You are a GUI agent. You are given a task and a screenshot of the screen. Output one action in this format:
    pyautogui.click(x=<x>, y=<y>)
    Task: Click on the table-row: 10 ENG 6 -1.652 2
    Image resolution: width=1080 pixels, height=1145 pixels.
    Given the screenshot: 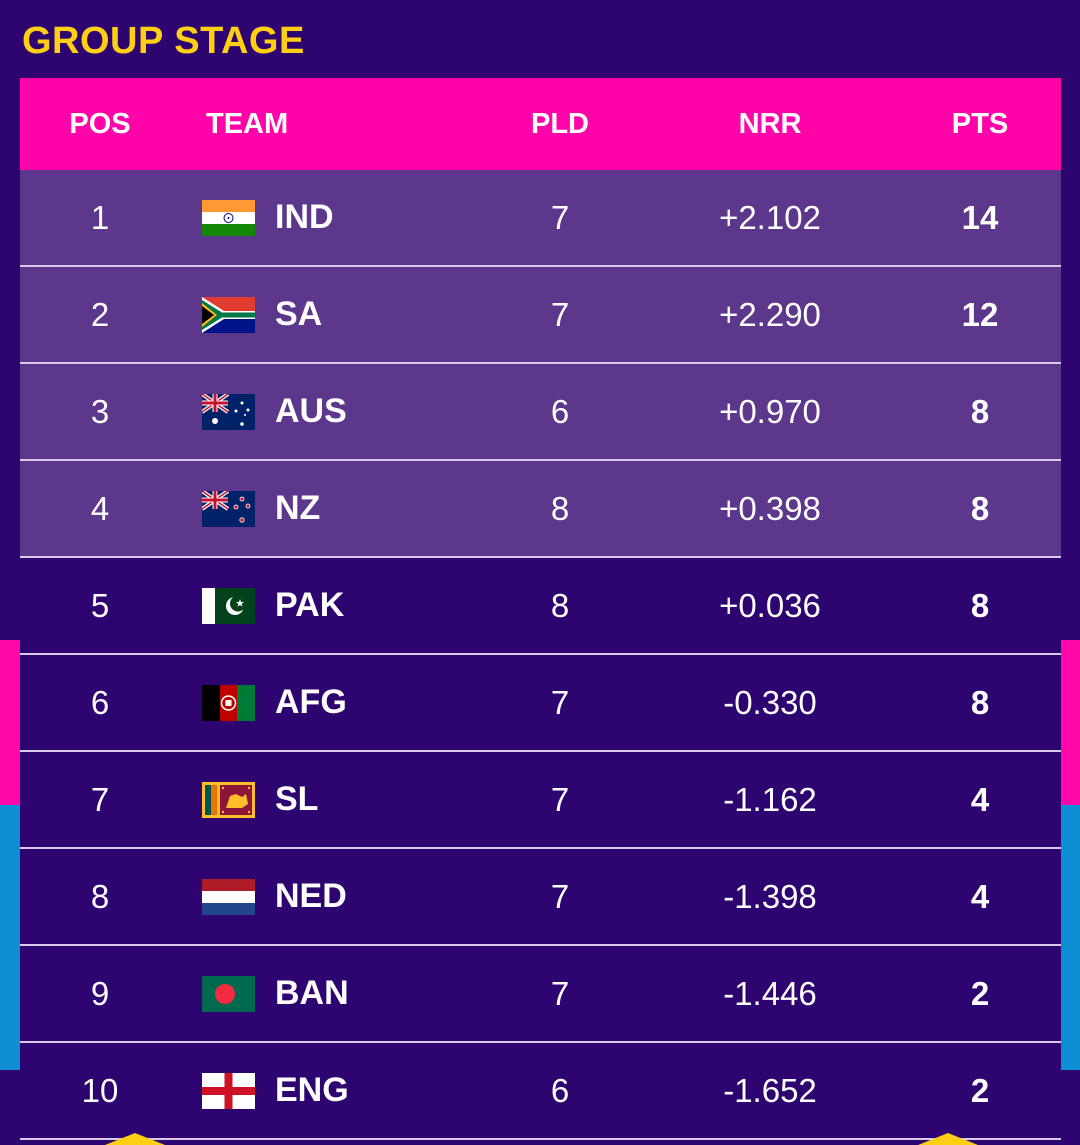 What is the action you would take?
    pyautogui.click(x=540, y=1091)
    